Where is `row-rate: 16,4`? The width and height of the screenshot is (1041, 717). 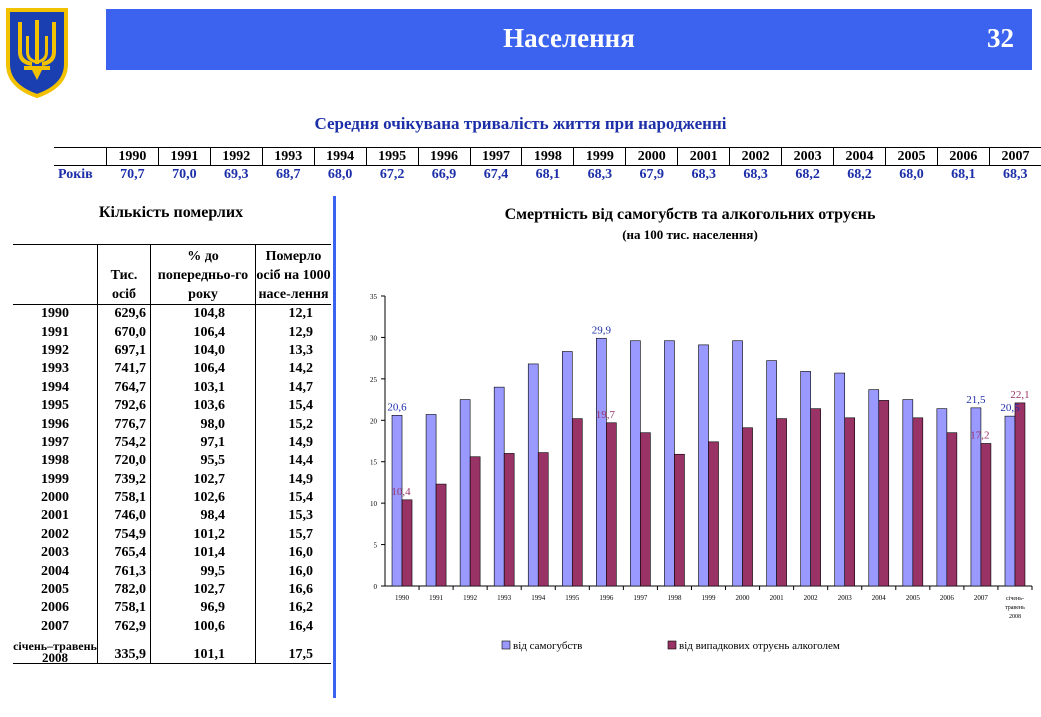 row-rate: 16,4 is located at coordinates (293, 627).